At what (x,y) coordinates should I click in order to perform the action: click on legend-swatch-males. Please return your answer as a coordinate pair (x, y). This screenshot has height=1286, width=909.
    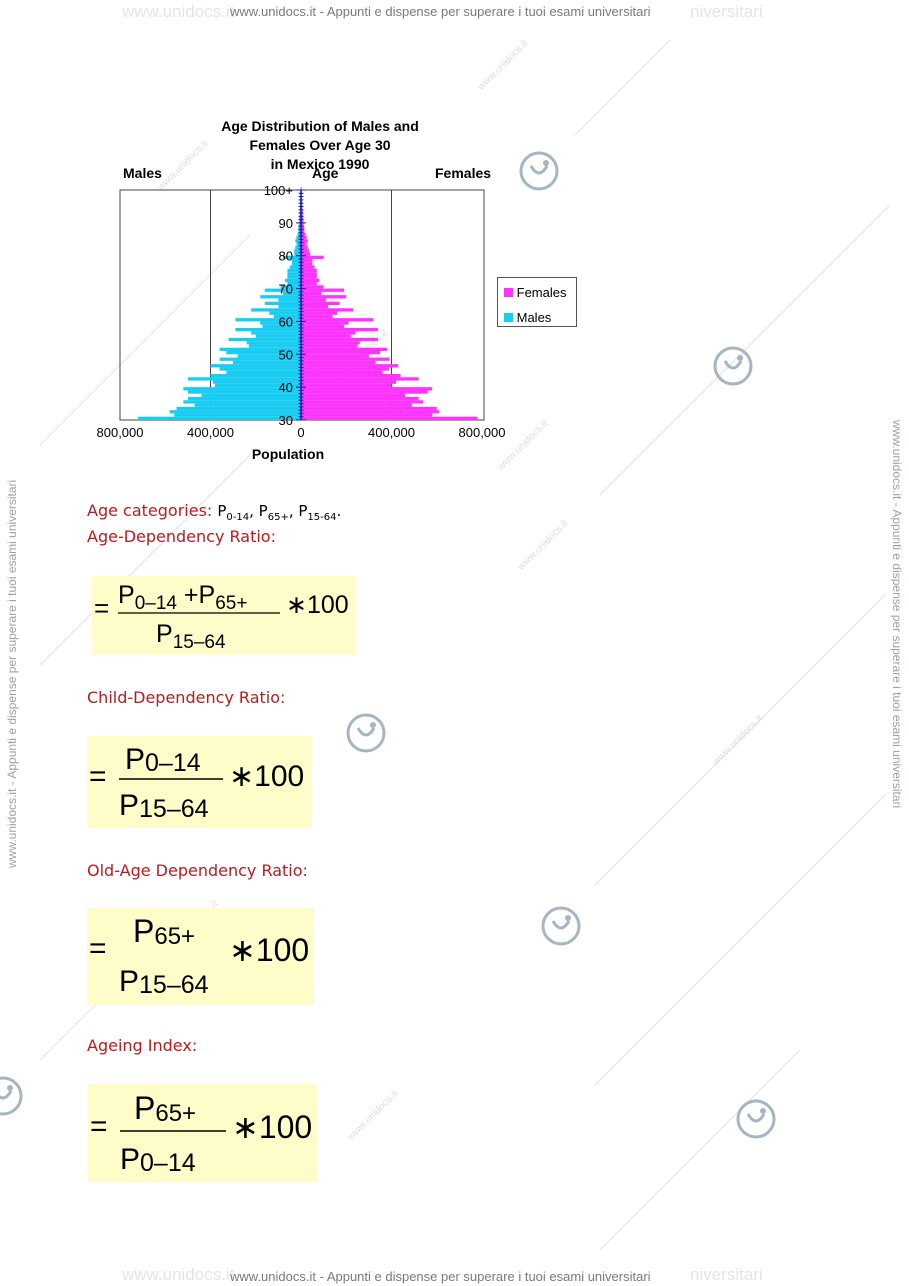
    Looking at the image, I should click on (508, 318).